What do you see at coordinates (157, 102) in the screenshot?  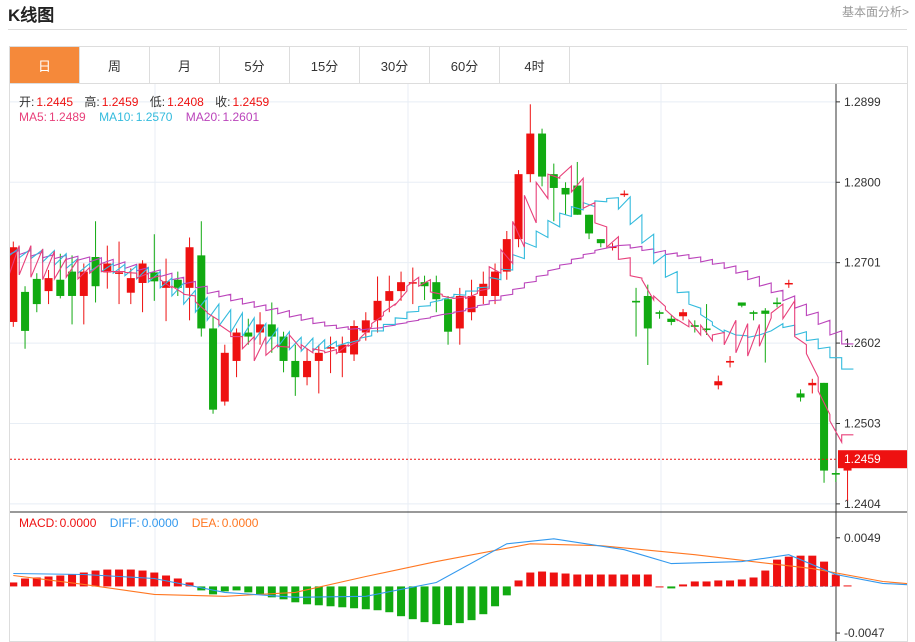 I see `low-label: 低:` at bounding box center [157, 102].